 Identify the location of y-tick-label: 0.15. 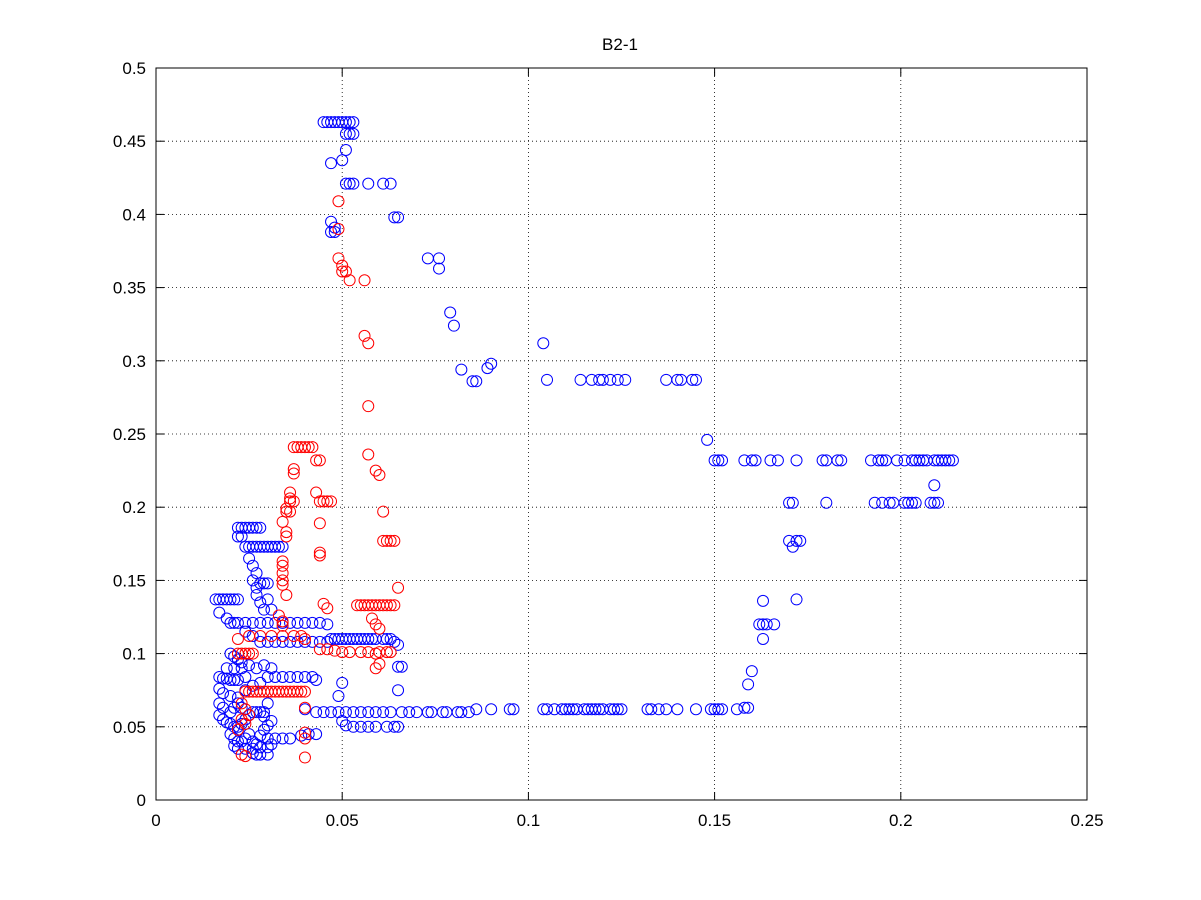
(129, 580).